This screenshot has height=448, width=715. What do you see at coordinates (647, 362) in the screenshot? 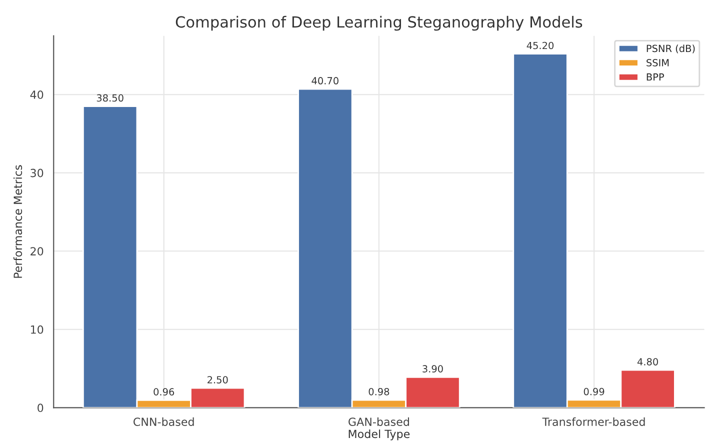
I see `data-label: 4.80` at bounding box center [647, 362].